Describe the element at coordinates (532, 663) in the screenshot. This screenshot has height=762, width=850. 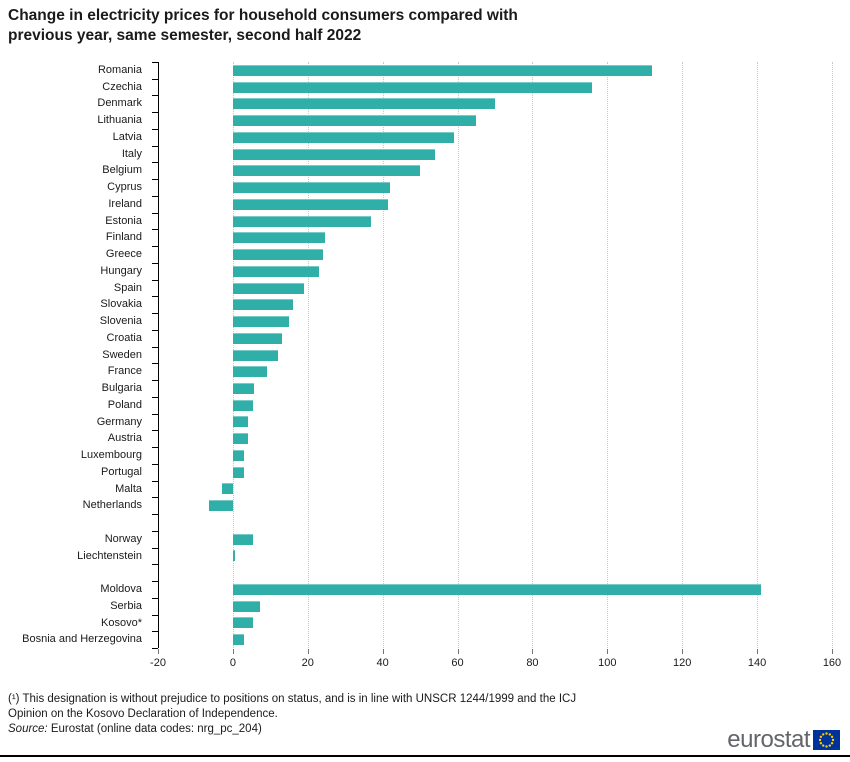
I see `x-axis-label: 80` at that location.